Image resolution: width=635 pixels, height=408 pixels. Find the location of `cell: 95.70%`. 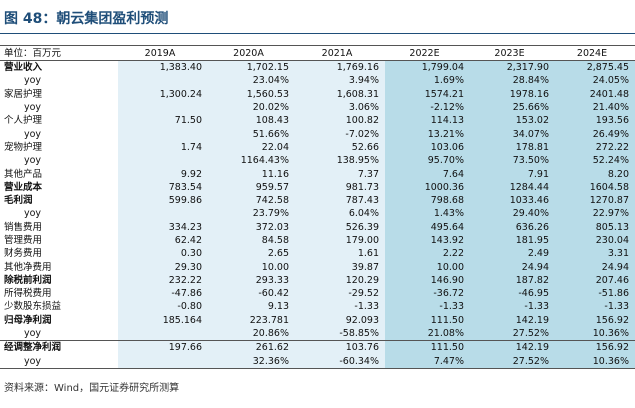

cell: 95.70% is located at coordinates (427, 161).